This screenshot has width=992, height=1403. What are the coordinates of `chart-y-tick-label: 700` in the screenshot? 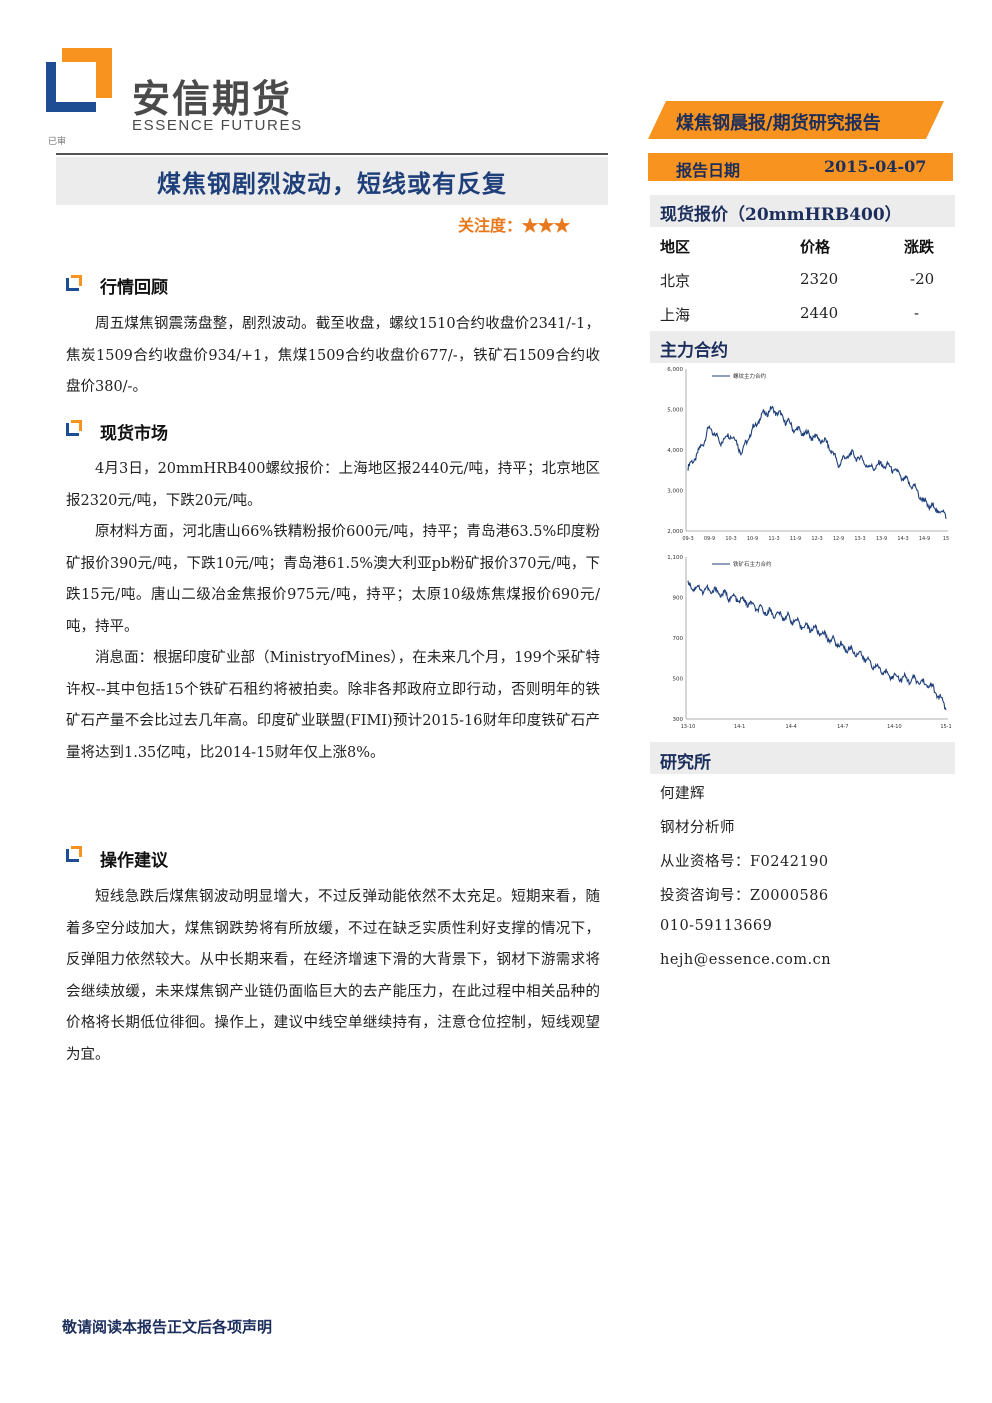 It's located at (678, 639).